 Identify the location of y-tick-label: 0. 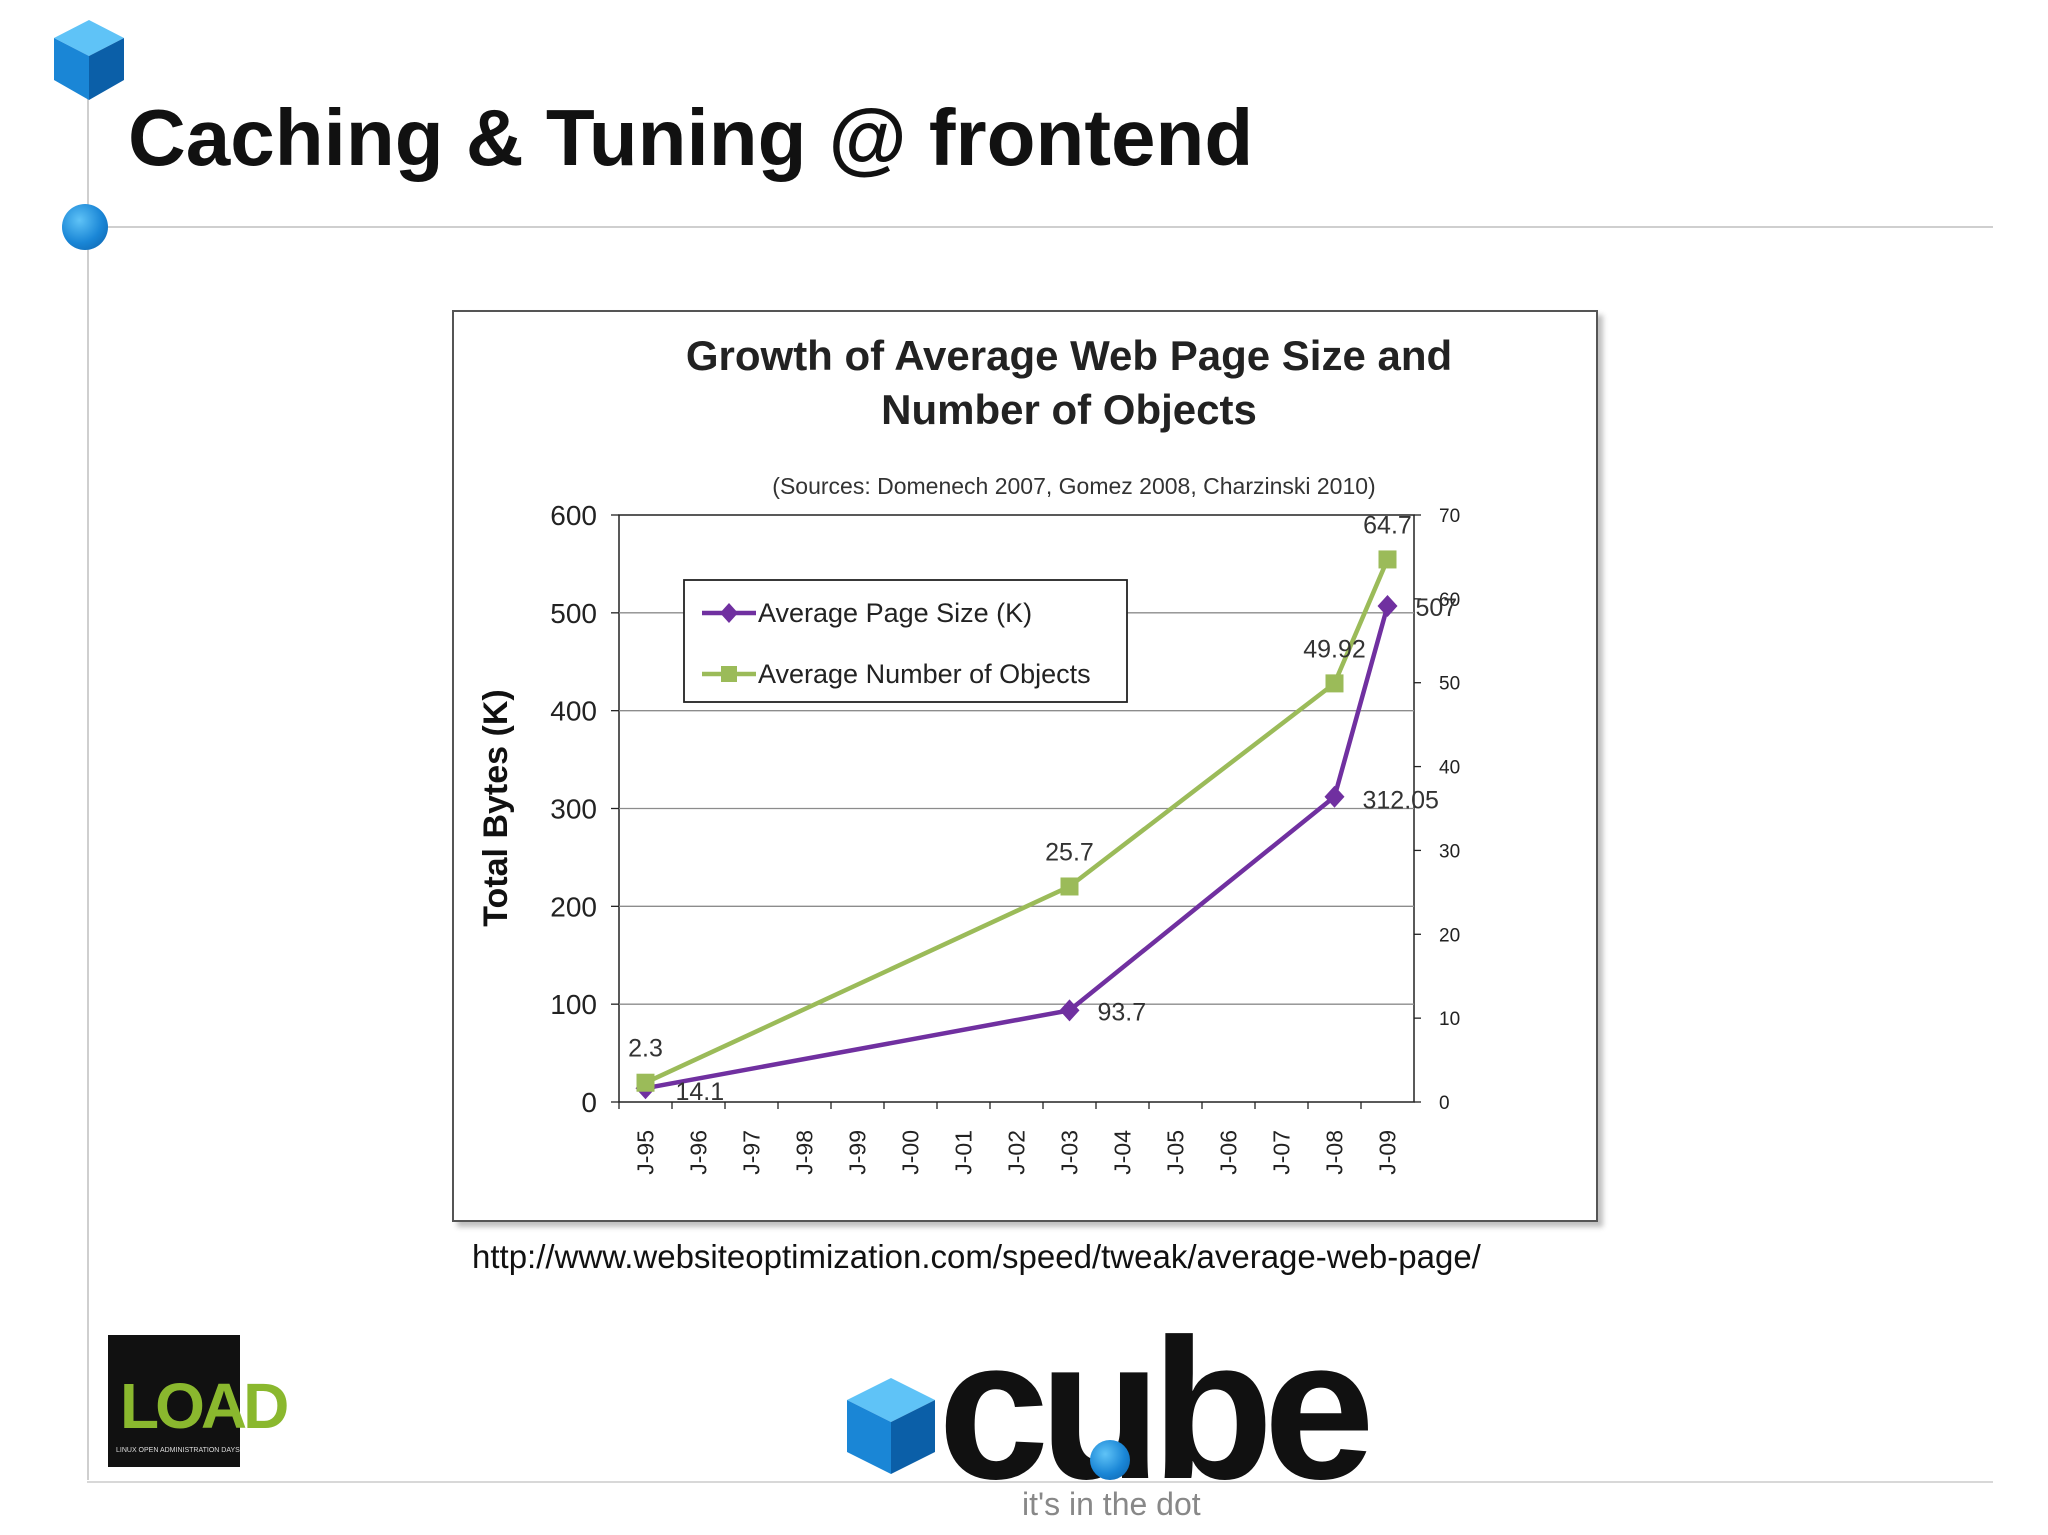
(589, 1102).